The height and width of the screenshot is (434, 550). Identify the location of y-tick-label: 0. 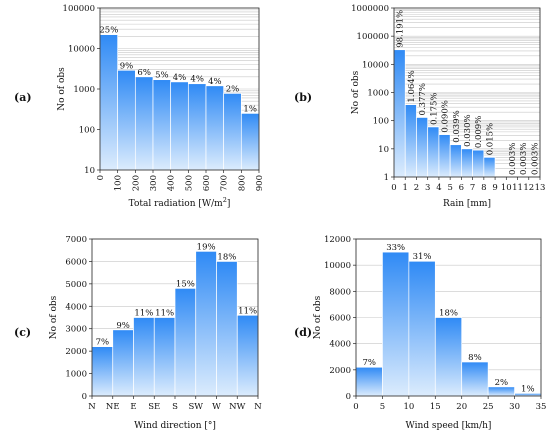
(348, 397).